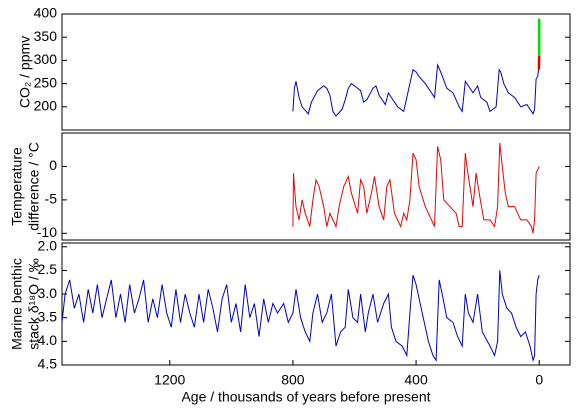 The height and width of the screenshot is (413, 578). I want to click on y-tick-label: 350, so click(46, 36).